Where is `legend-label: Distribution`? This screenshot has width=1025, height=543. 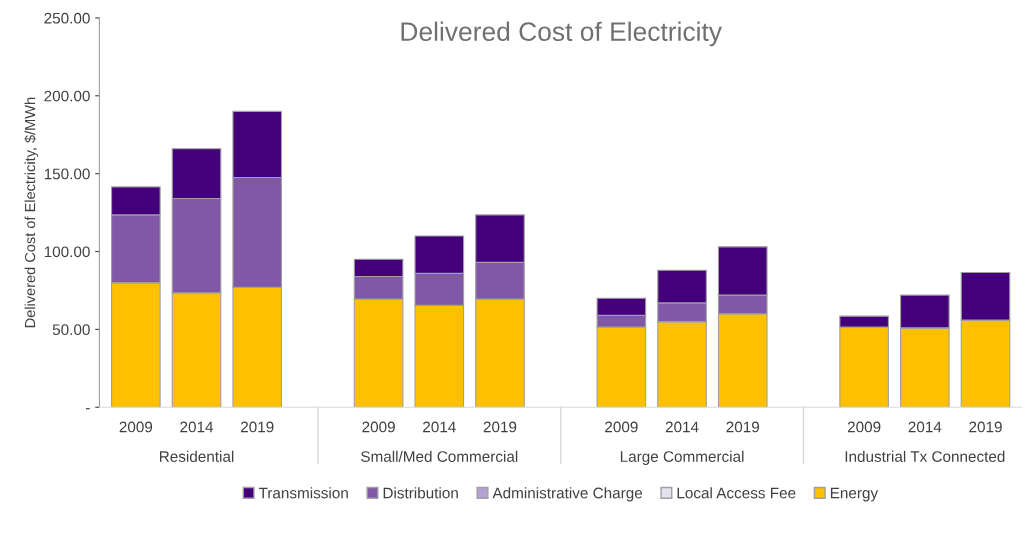 legend-label: Distribution is located at coordinates (420, 493).